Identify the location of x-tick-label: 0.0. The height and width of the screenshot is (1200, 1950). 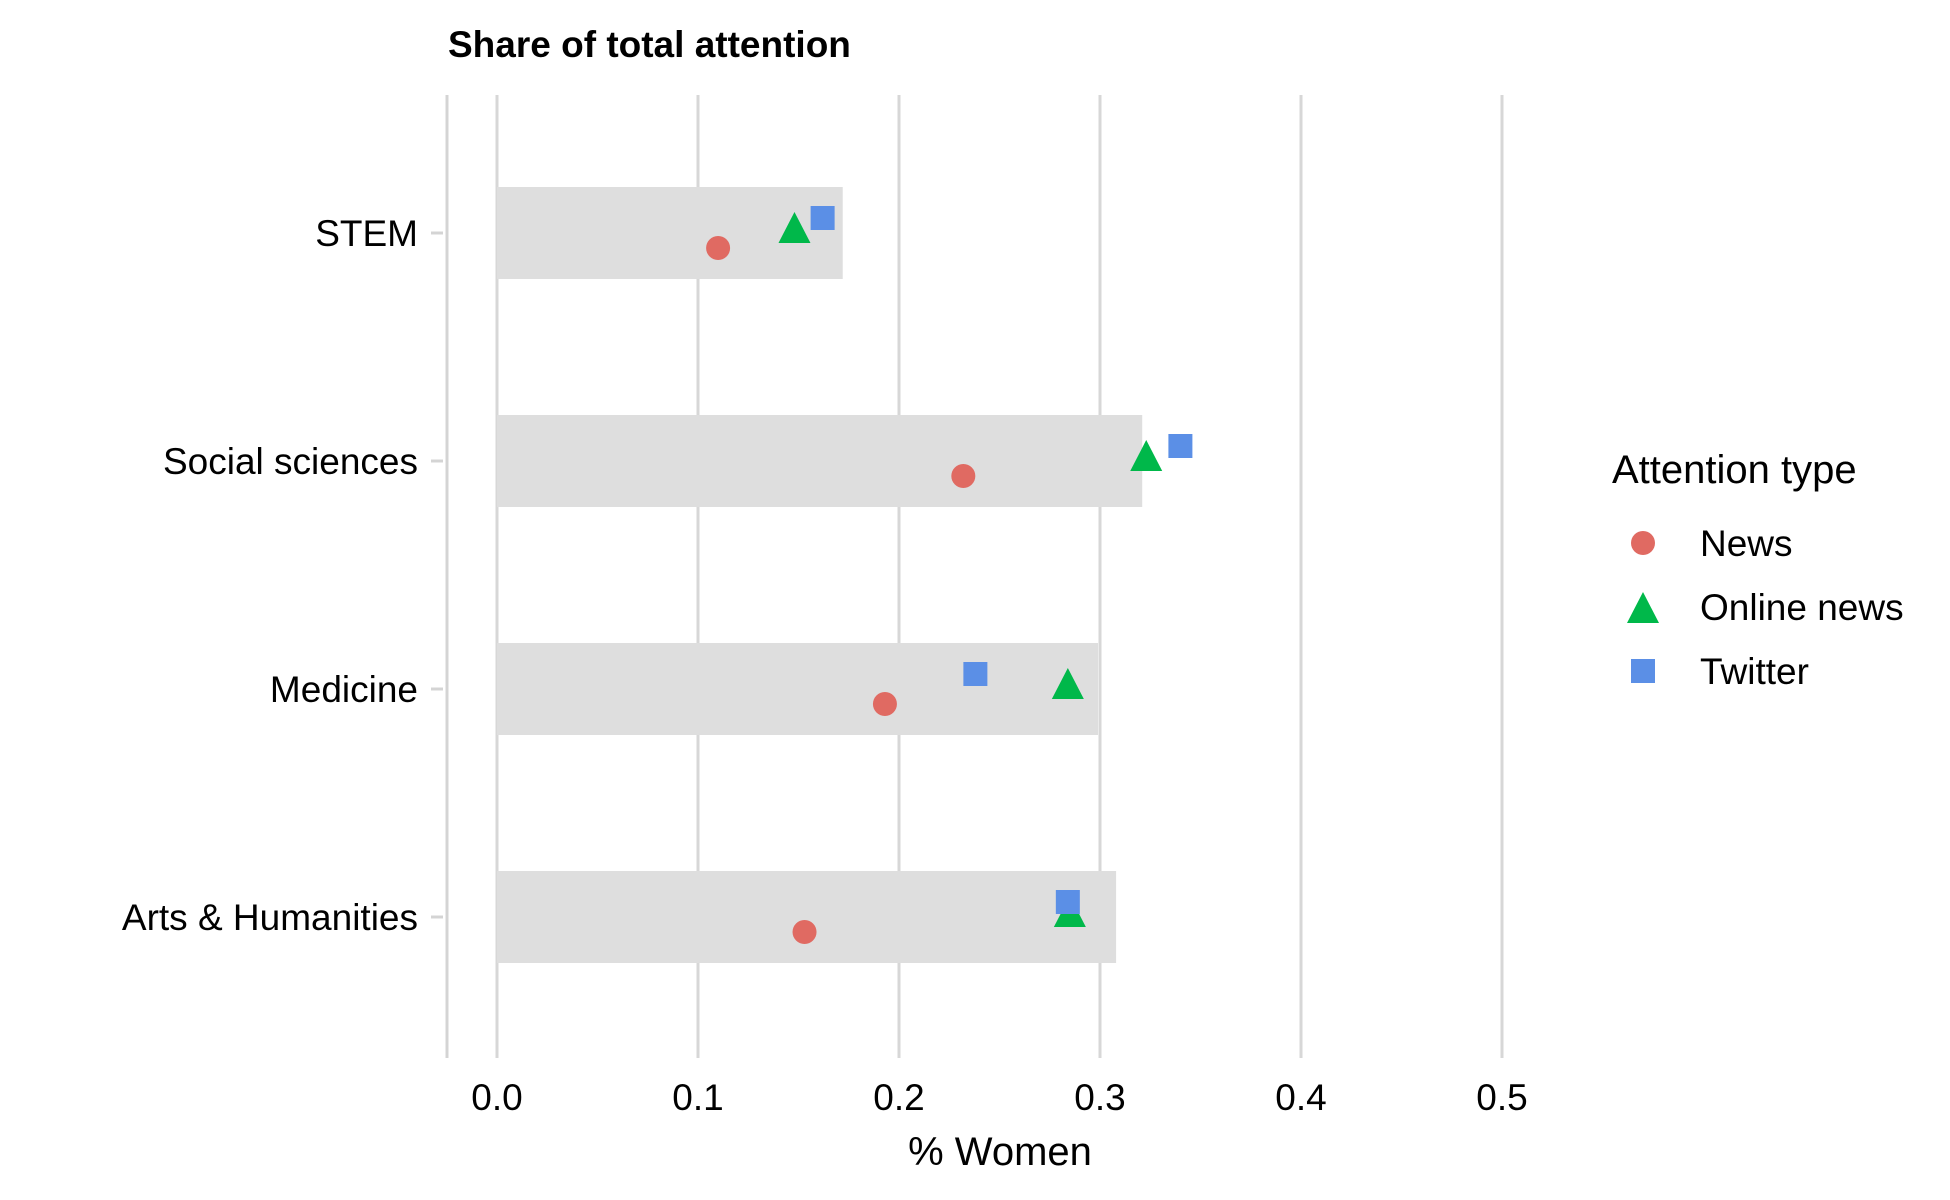
(496, 1097).